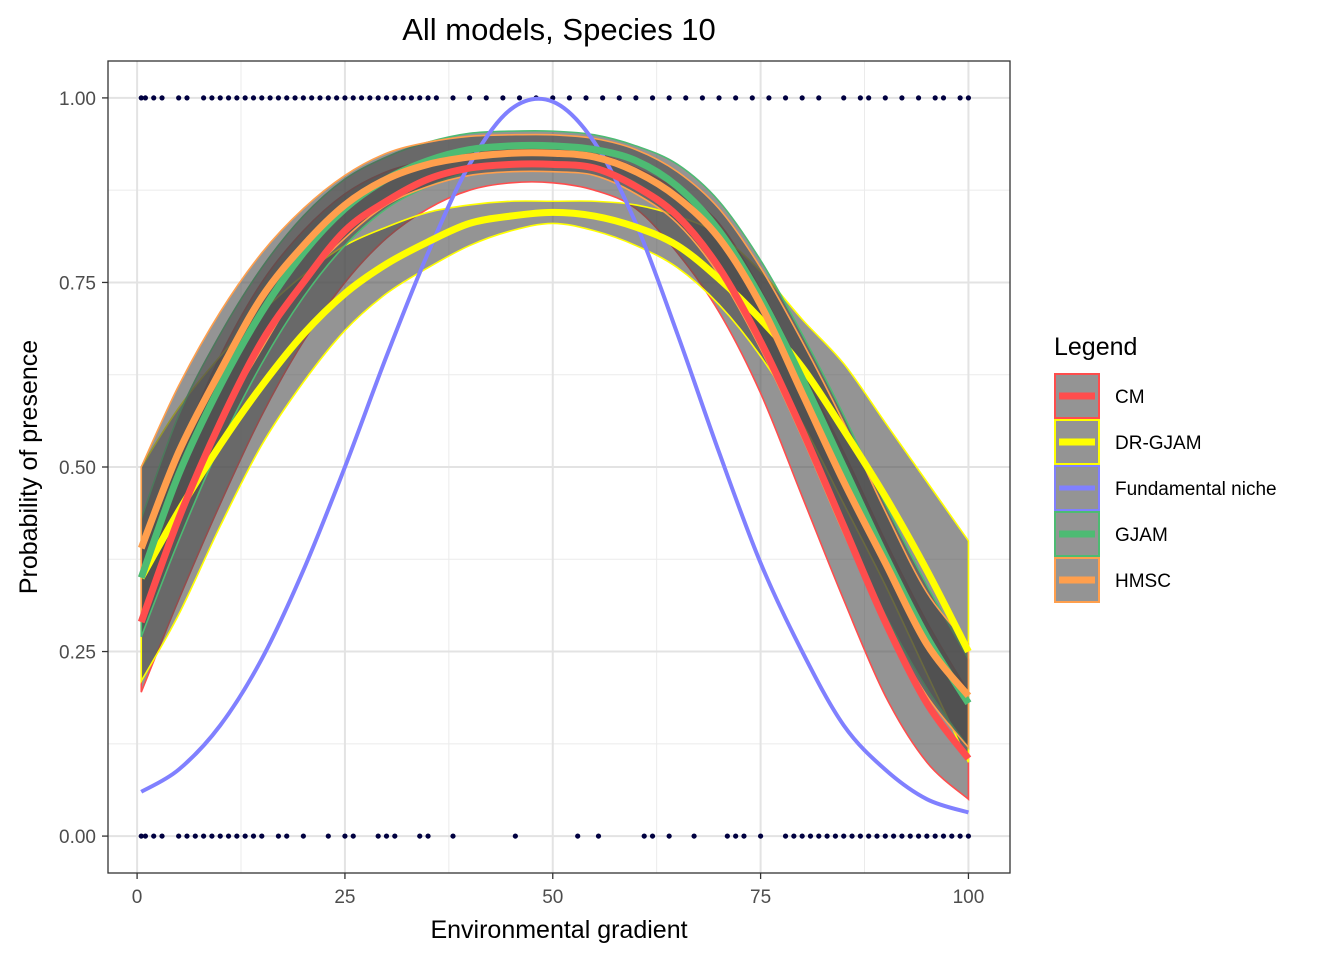 The width and height of the screenshot is (1344, 960). What do you see at coordinates (77, 653) in the screenshot?
I see `y-tick-label: 0.25` at bounding box center [77, 653].